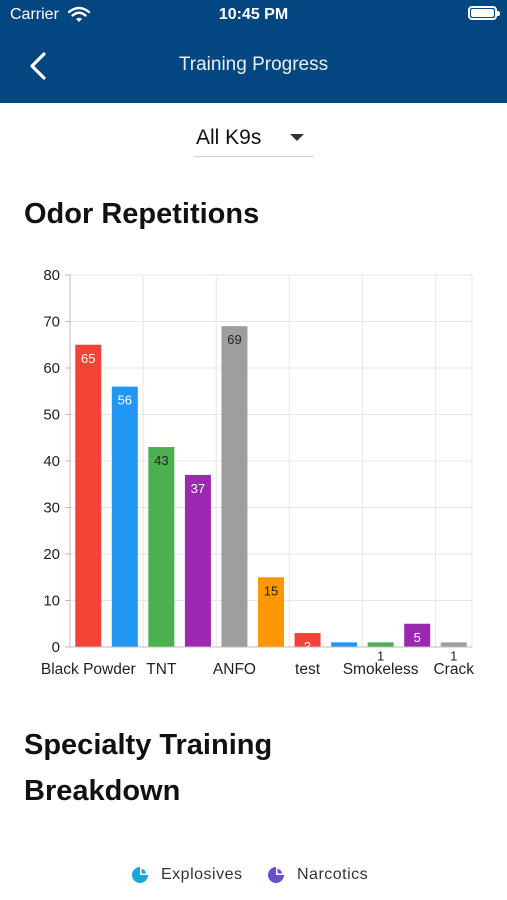 The height and width of the screenshot is (900, 507). Describe the element at coordinates (34, 14) in the screenshot. I see `carrier-label: Carrier` at that location.